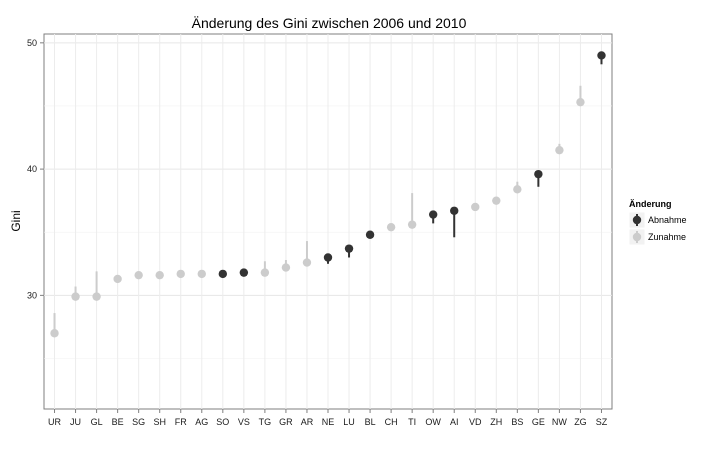  I want to click on point-fr, so click(180, 274).